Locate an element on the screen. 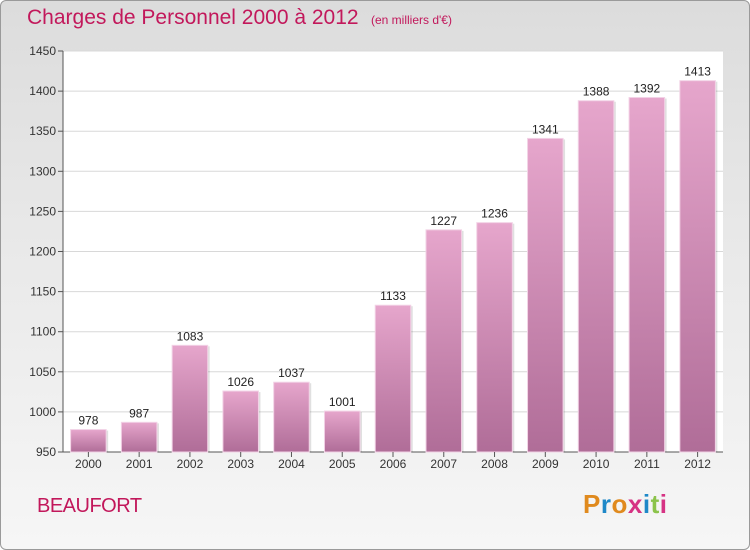  x-tick-label: 2012 is located at coordinates (697, 464).